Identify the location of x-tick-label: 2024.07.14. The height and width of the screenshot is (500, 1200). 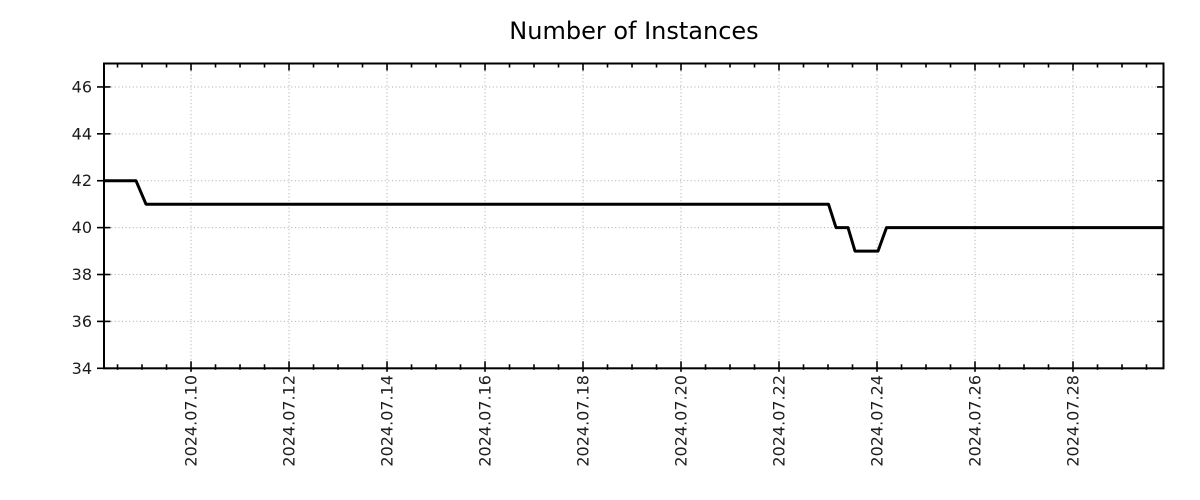
(387, 421).